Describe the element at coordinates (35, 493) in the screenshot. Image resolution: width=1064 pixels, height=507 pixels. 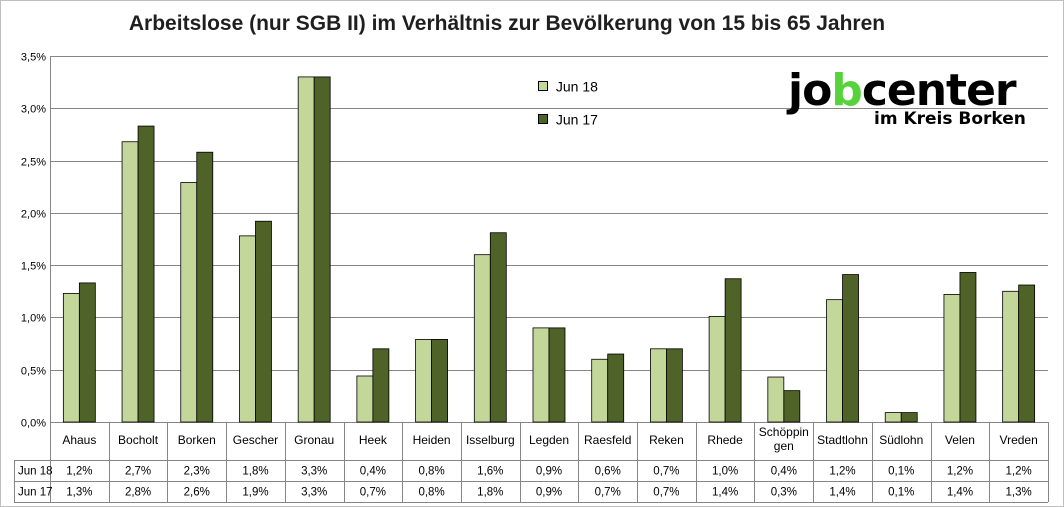
I see `table-series-label: Jun 17` at that location.